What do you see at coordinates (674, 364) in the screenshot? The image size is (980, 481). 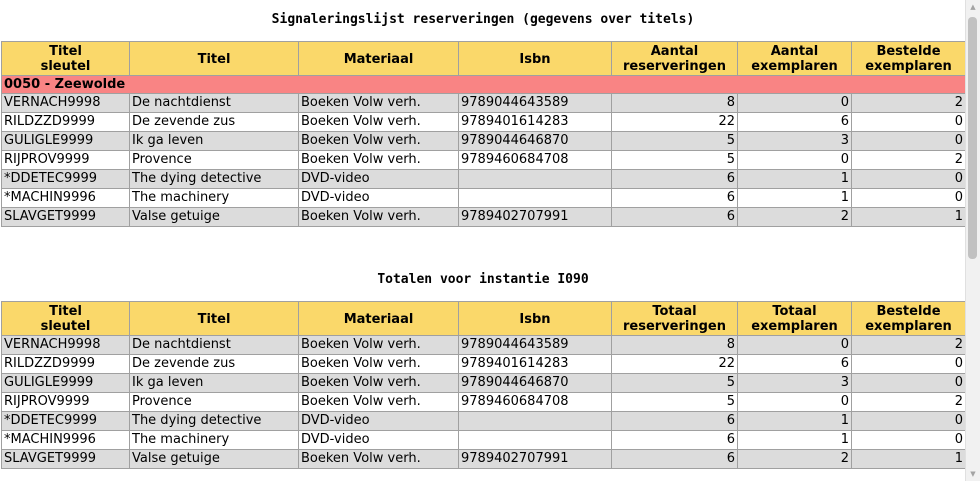 I see `cell-reservations: 22` at bounding box center [674, 364].